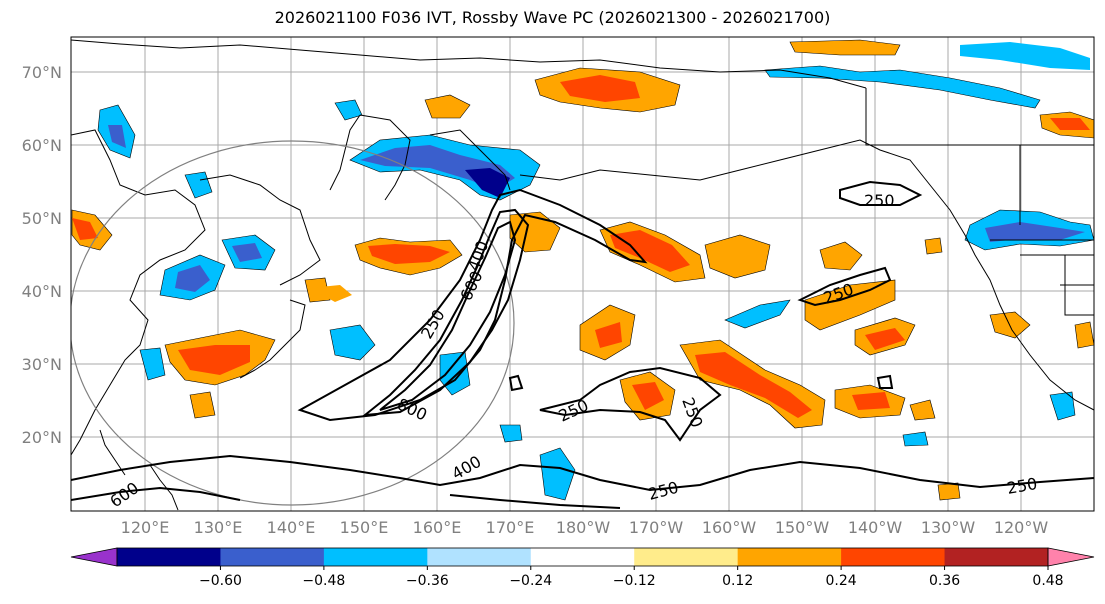 This screenshot has width=1105, height=604. I want to click on colorbar-frame, so click(582, 557).